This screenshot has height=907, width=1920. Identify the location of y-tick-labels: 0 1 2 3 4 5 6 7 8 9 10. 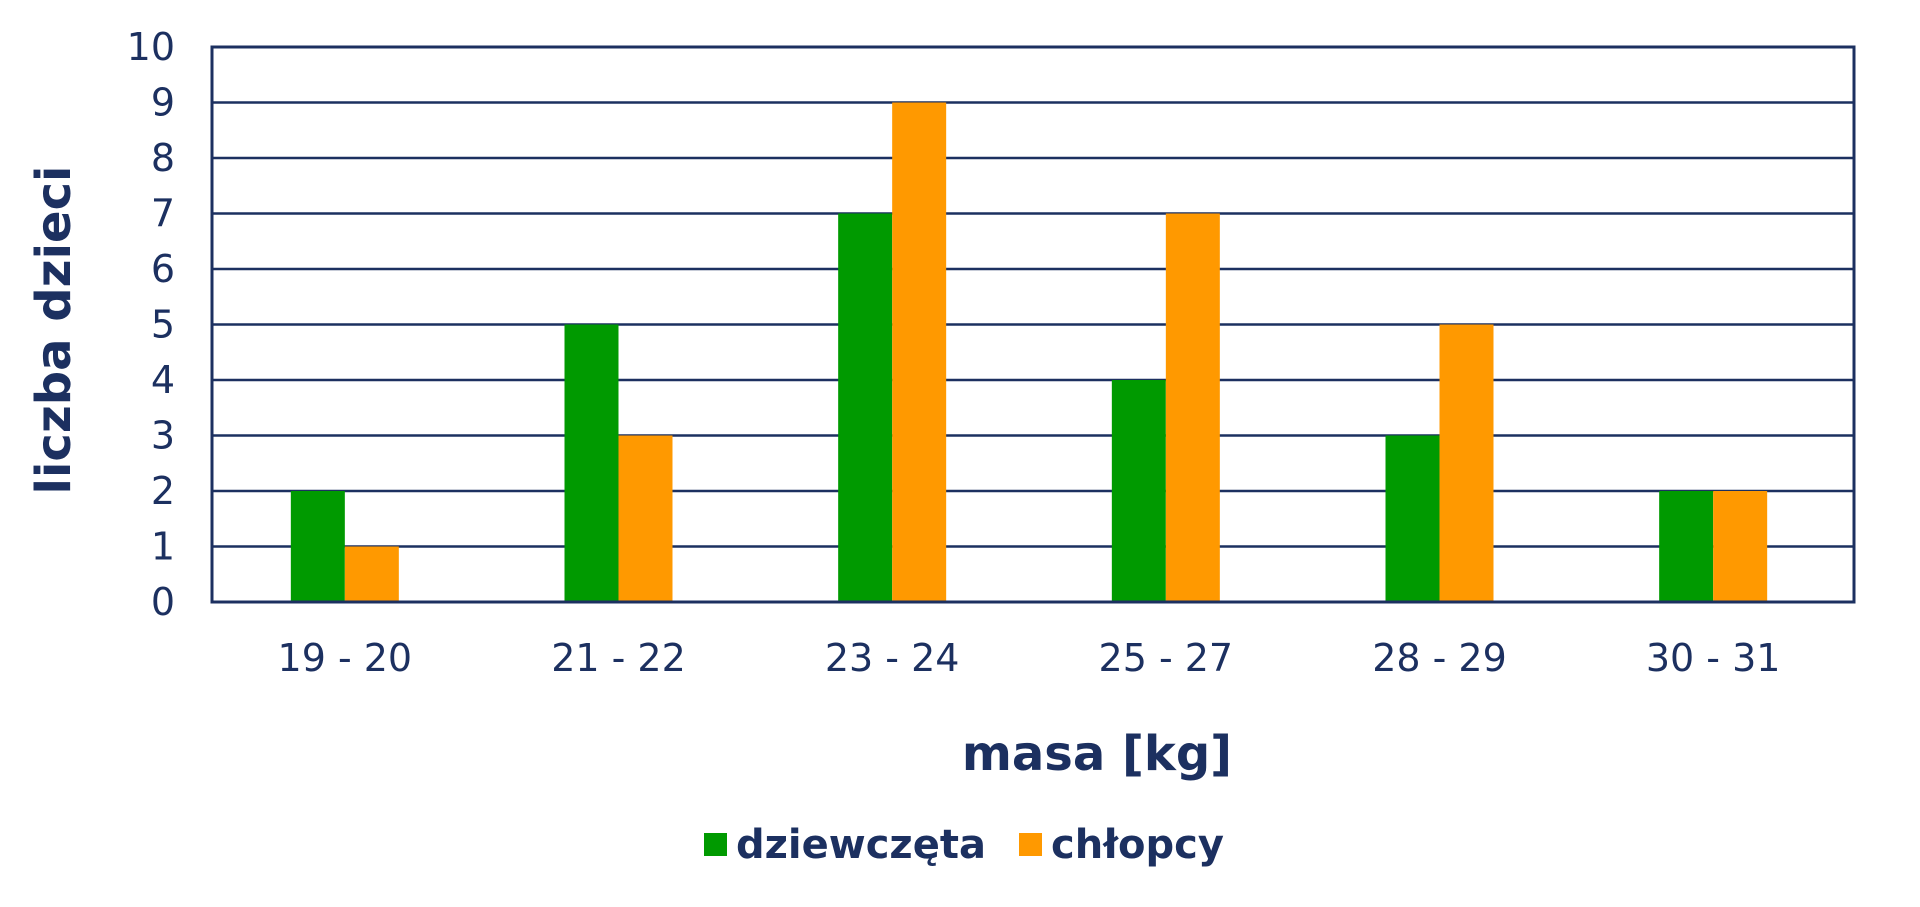
(151, 324).